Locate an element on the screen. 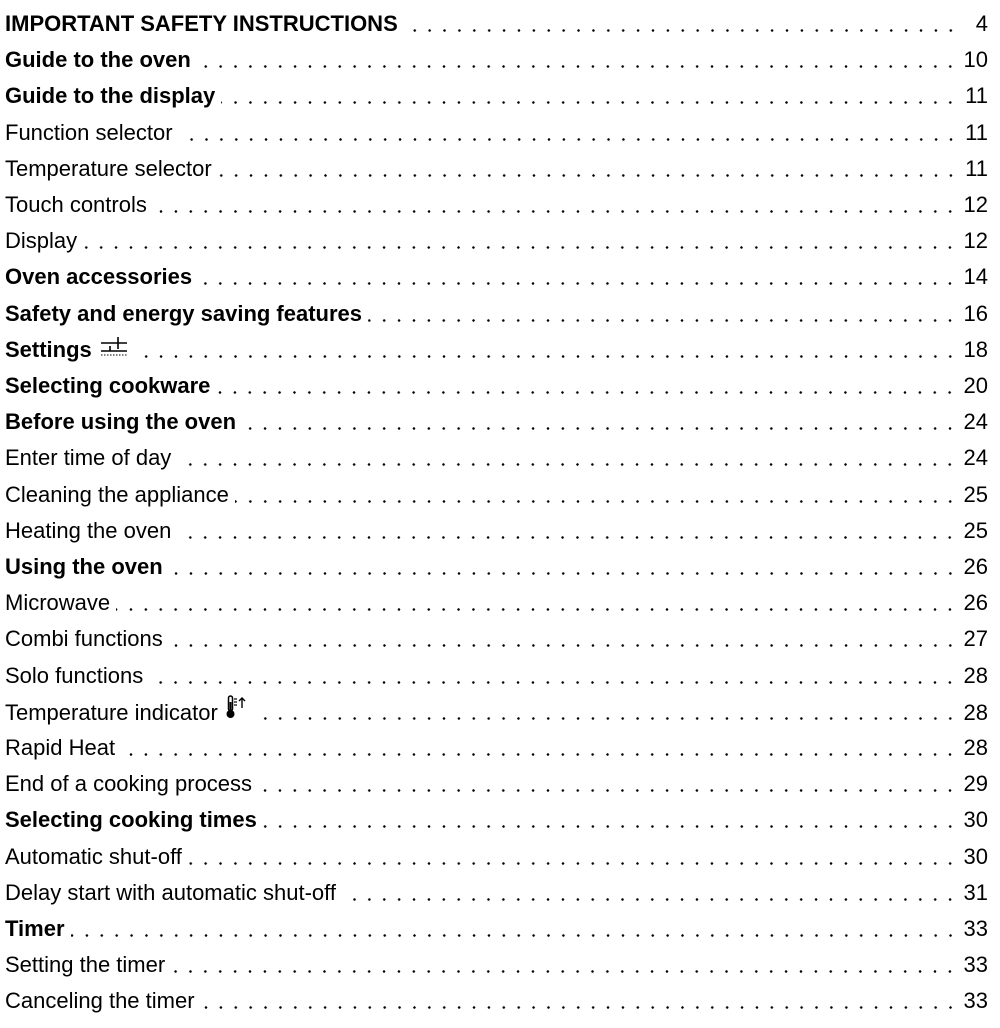 The image size is (1000, 1028). toc-entry-before-using-the-oven: Before using the oven 24 is located at coordinates (496, 422).